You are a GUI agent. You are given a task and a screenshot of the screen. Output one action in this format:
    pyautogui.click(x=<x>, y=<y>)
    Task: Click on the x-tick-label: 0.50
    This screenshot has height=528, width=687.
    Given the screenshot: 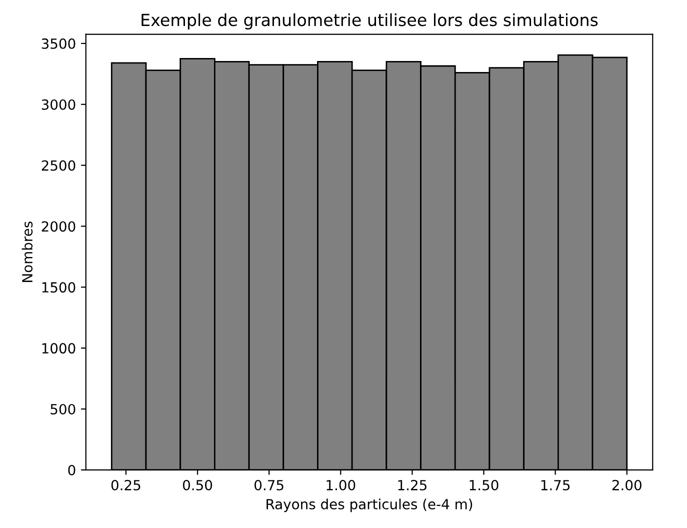 What is the action you would take?
    pyautogui.click(x=197, y=485)
    